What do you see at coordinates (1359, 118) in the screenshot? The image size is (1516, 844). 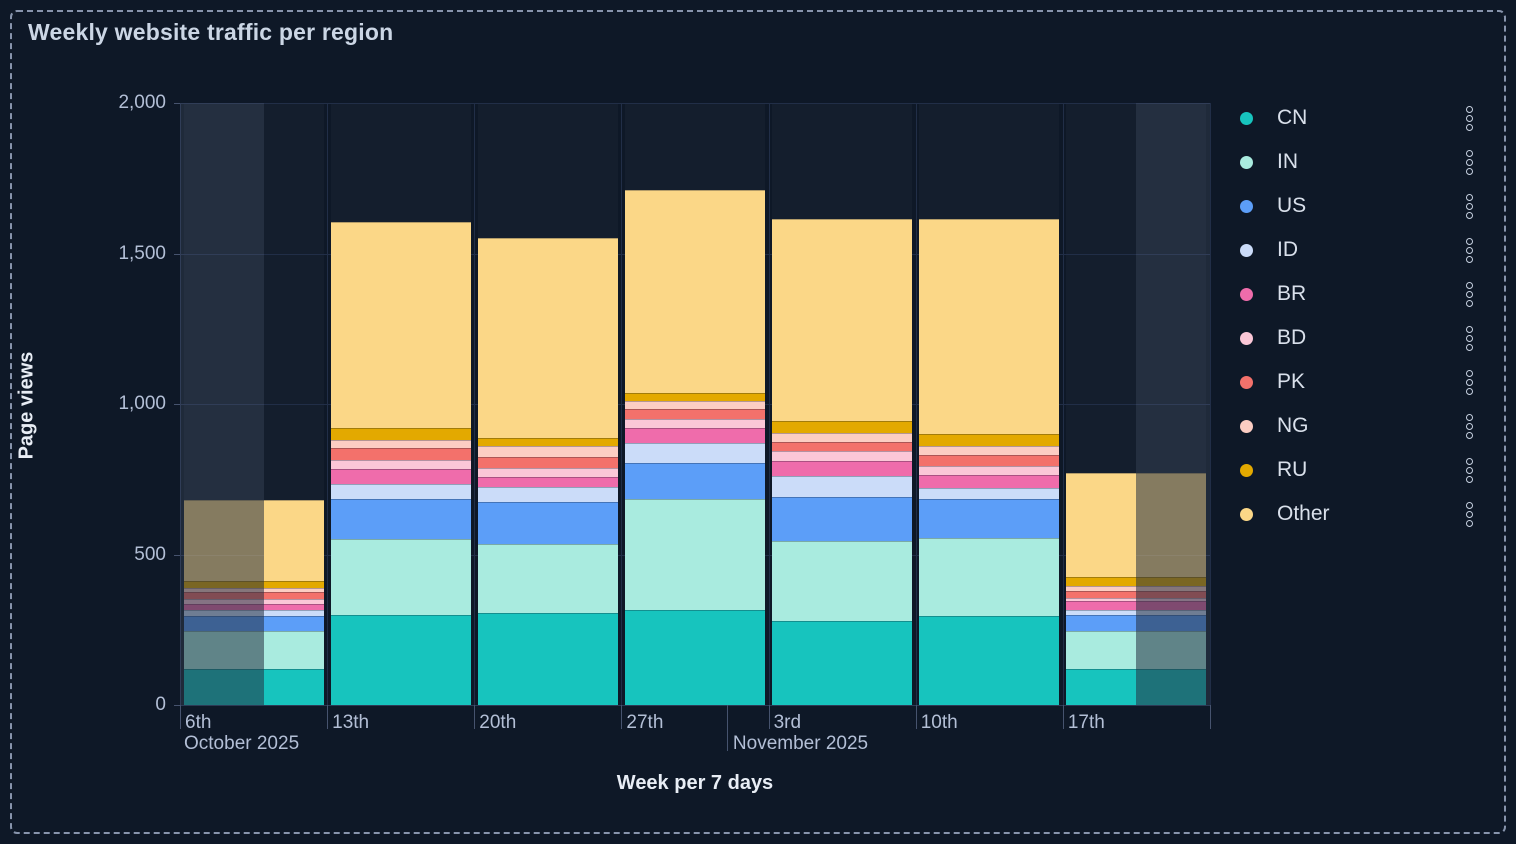 I see `legend-item-cn: CN` at bounding box center [1359, 118].